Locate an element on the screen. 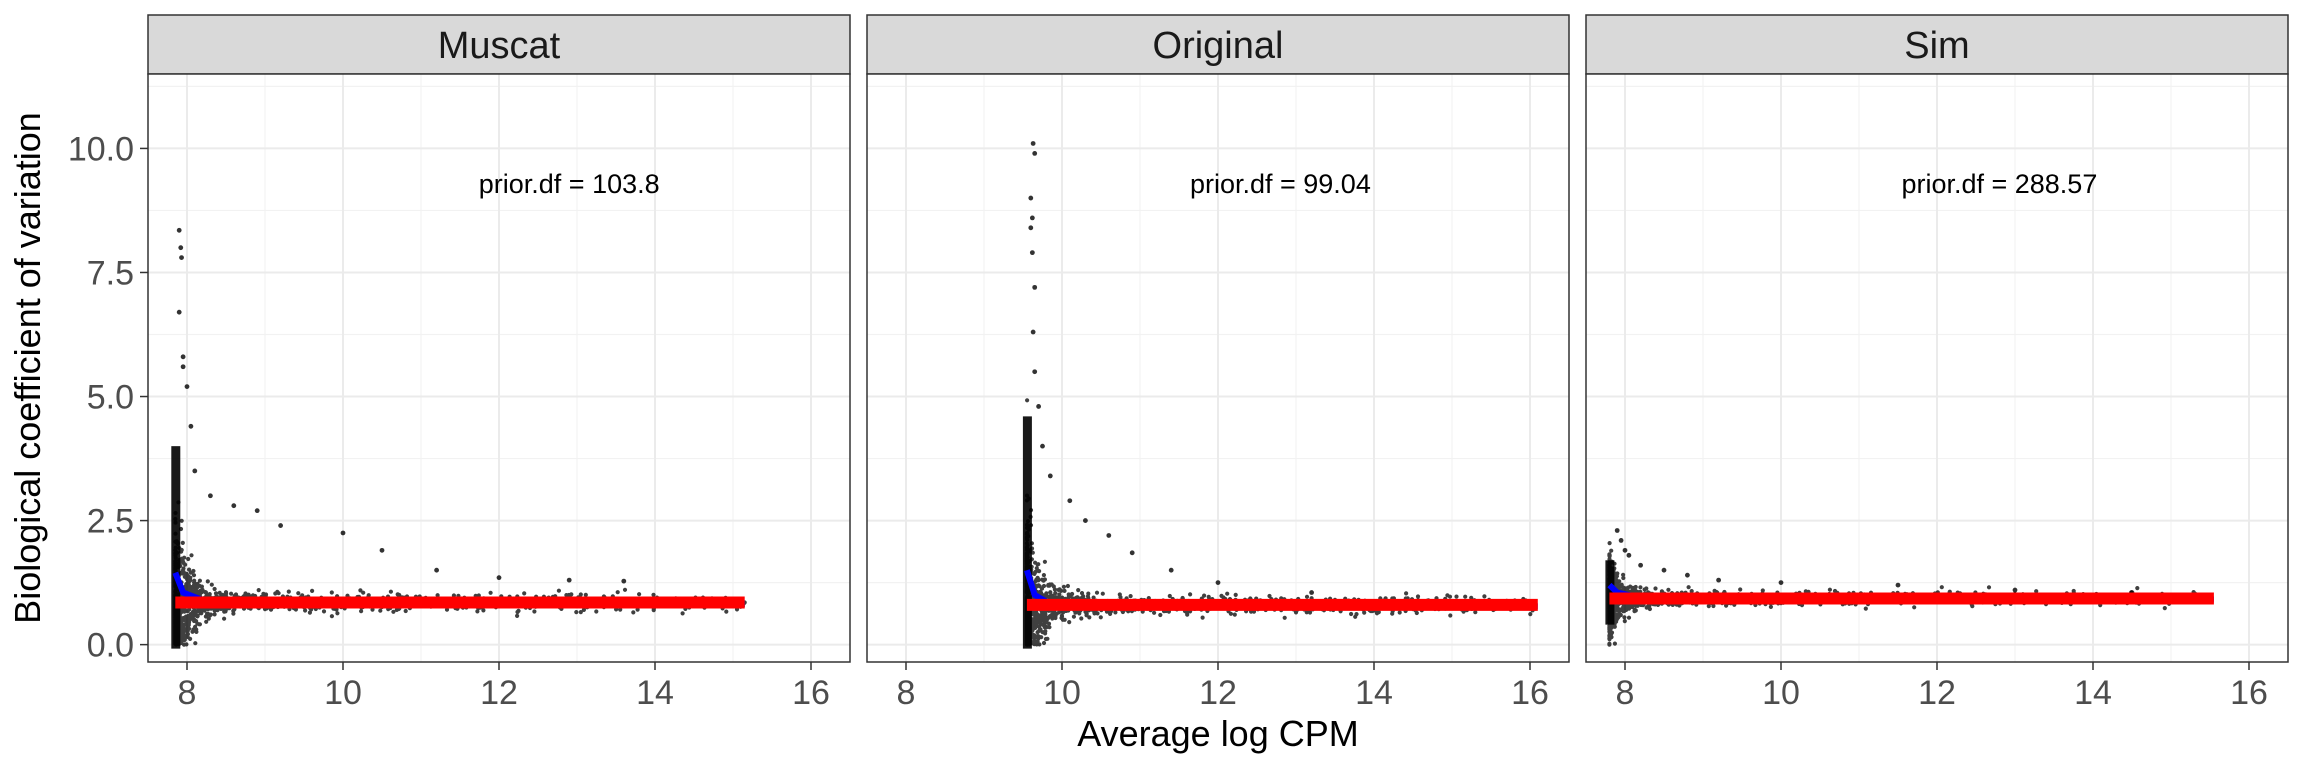 The image size is (2304, 768). y-tick-label: 0.0 is located at coordinates (110, 646).